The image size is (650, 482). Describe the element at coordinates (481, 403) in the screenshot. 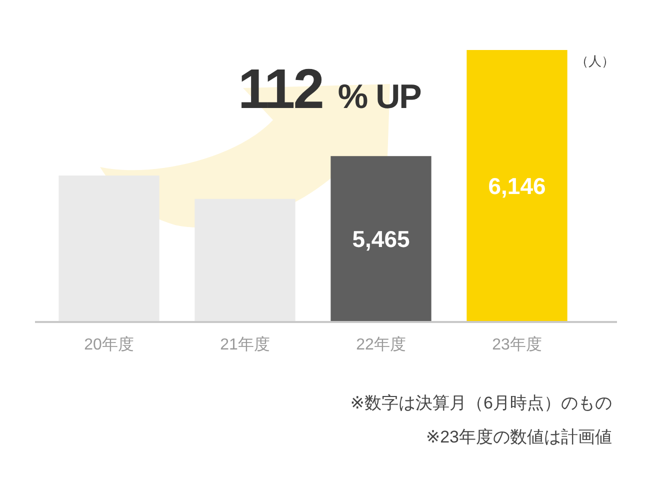

I see `text: ※数字は決算月（6月時点）のもの` at that location.